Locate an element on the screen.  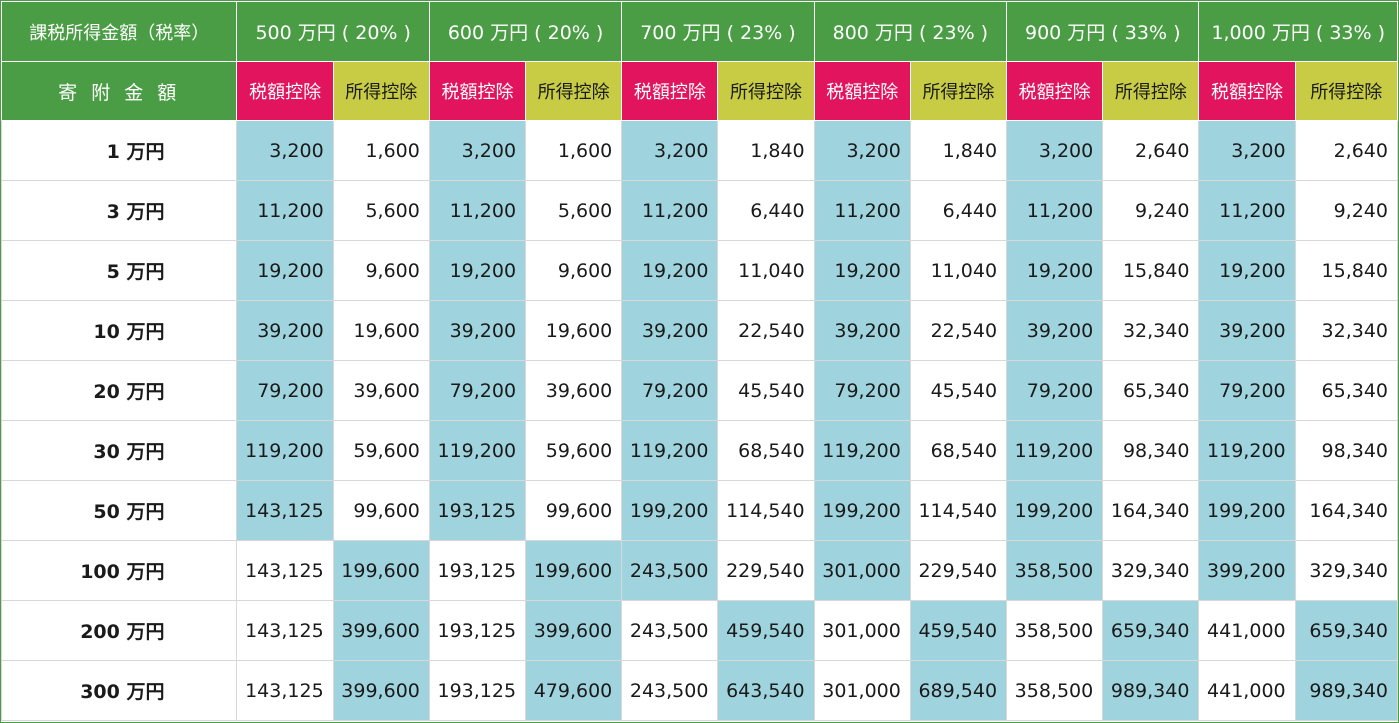
income-deduction-value-cell: 689,540 is located at coordinates (958, 690).